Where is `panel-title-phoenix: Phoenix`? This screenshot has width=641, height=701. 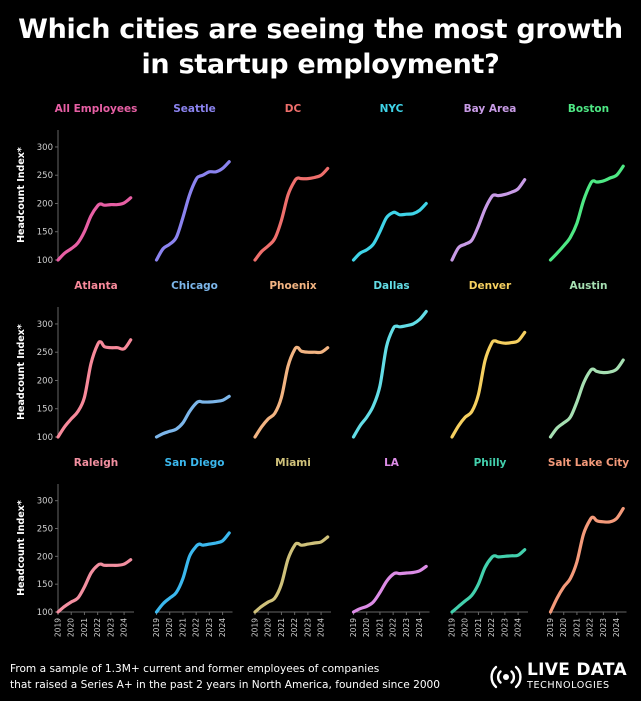 panel-title-phoenix: Phoenix is located at coordinates (293, 286).